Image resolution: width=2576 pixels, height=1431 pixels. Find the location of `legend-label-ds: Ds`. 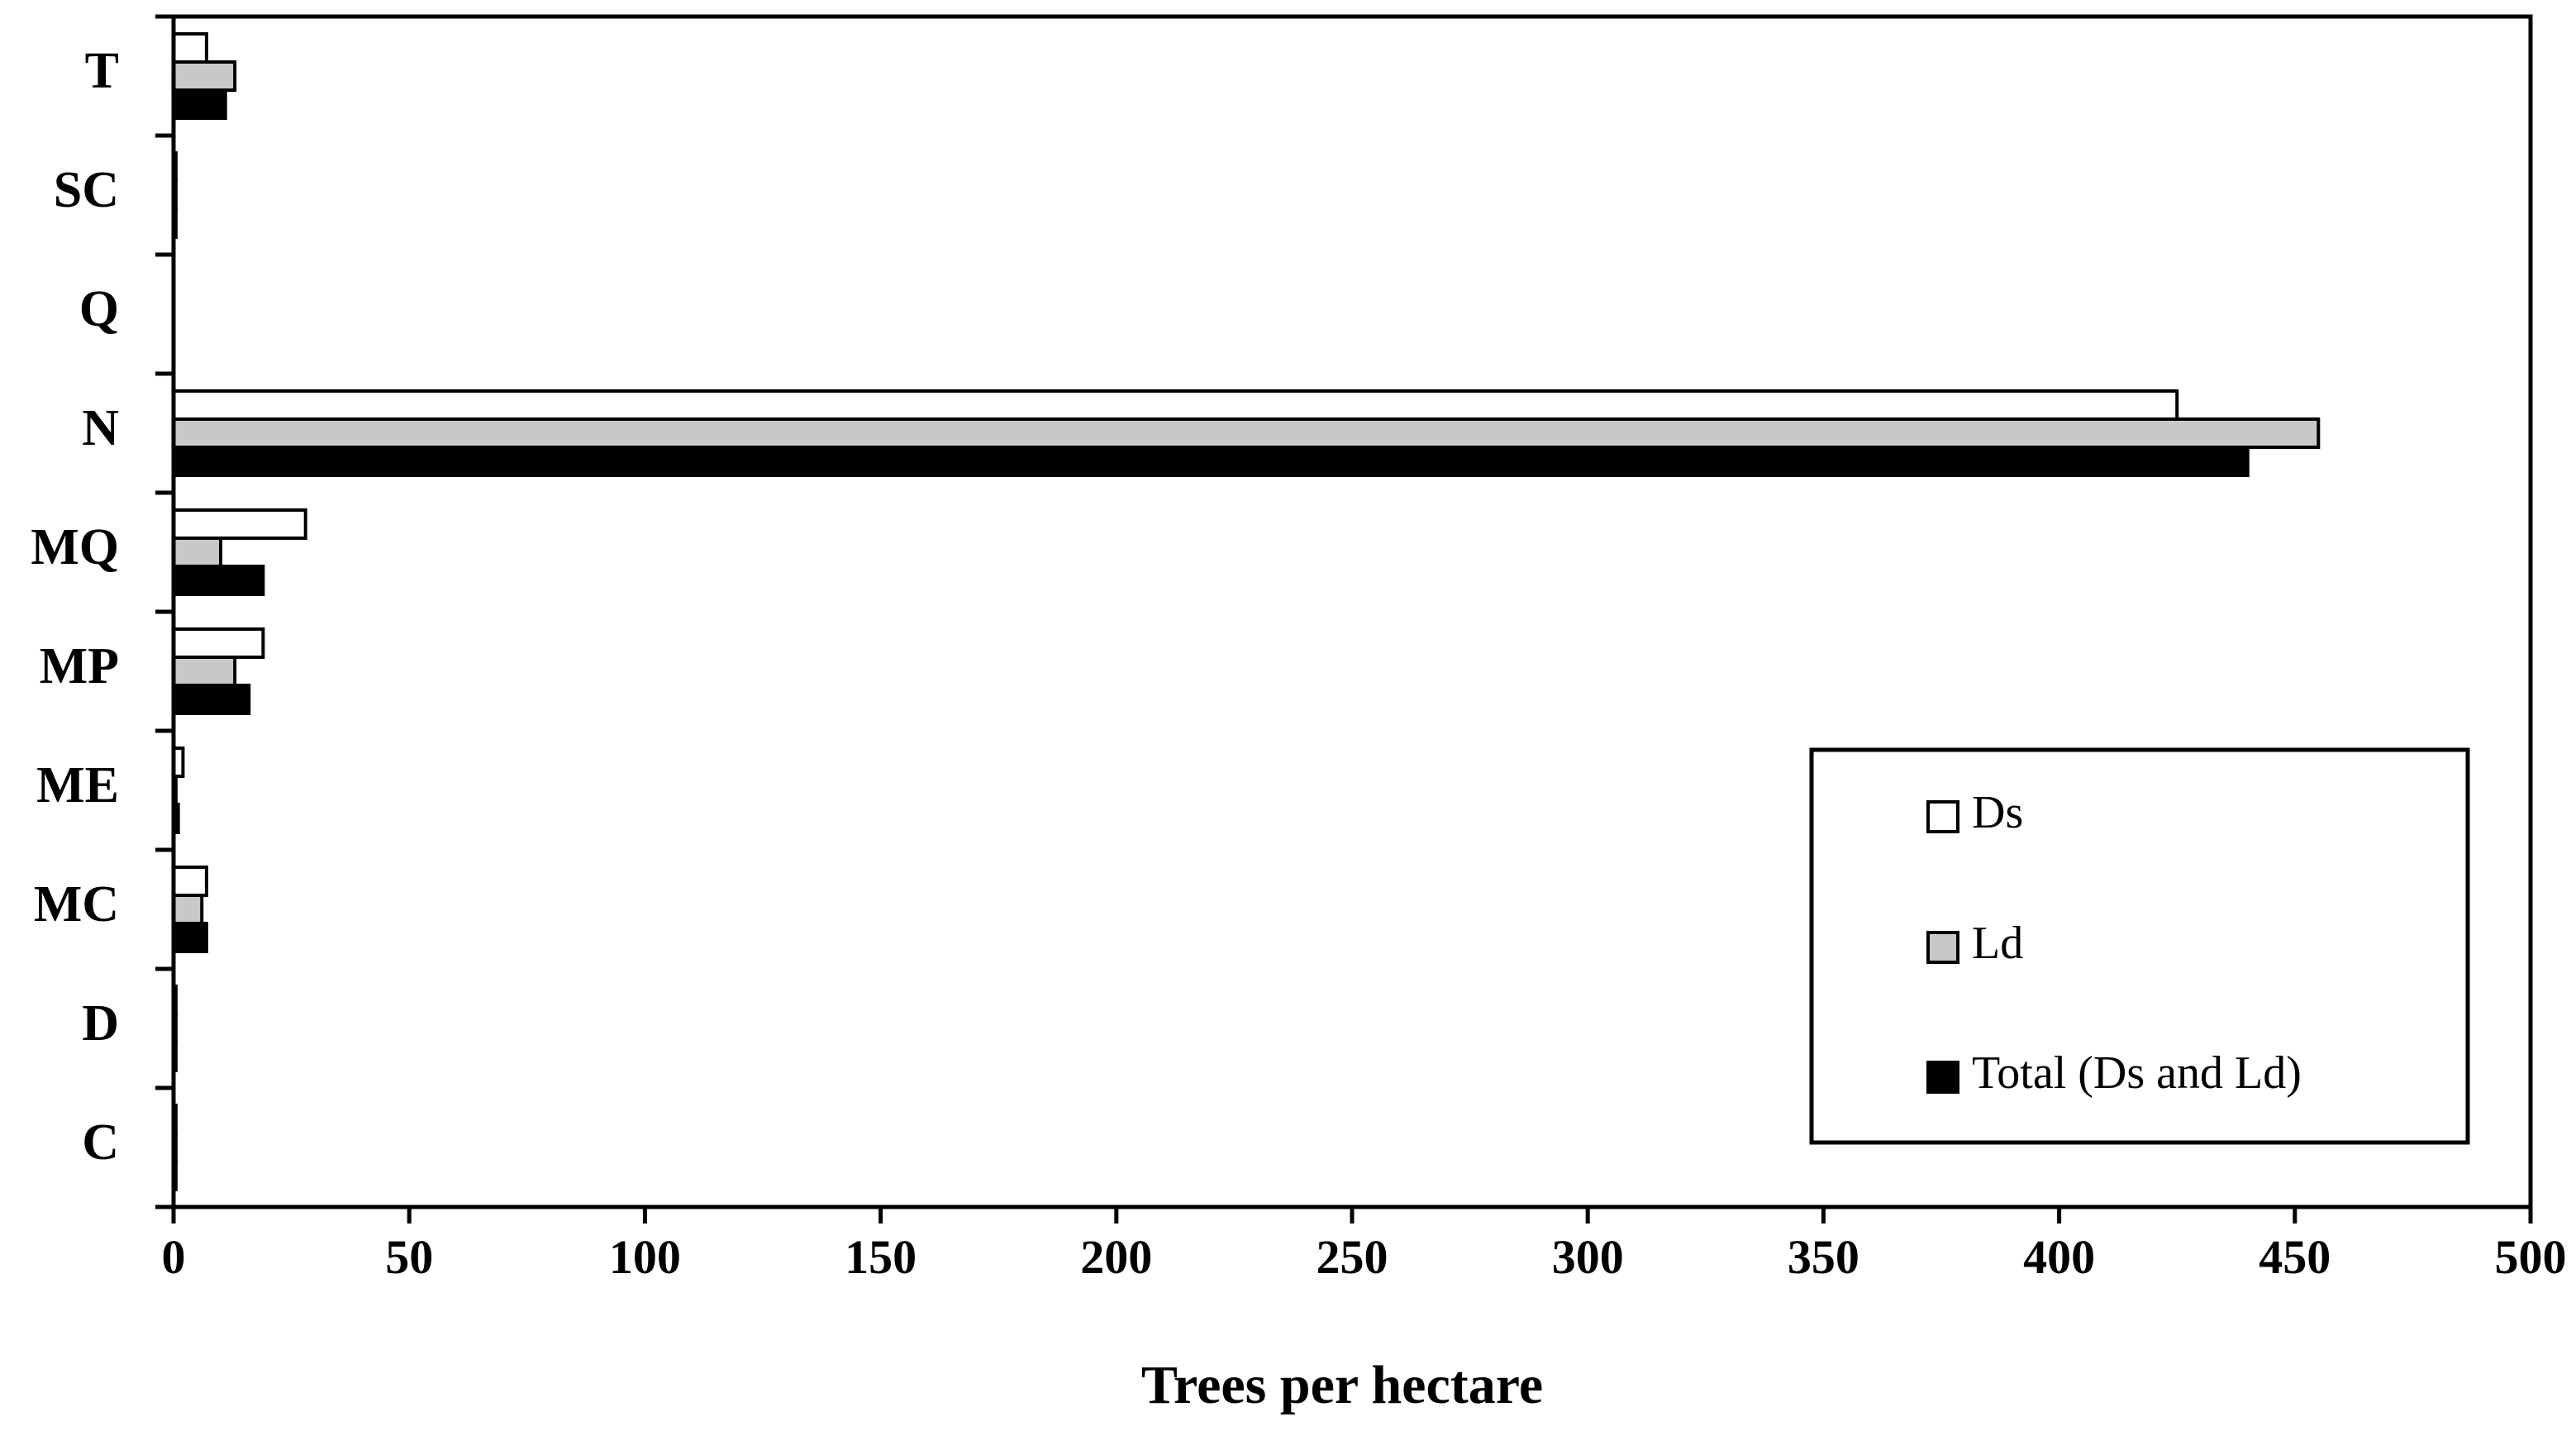

legend-label-ds: Ds is located at coordinates (1998, 813).